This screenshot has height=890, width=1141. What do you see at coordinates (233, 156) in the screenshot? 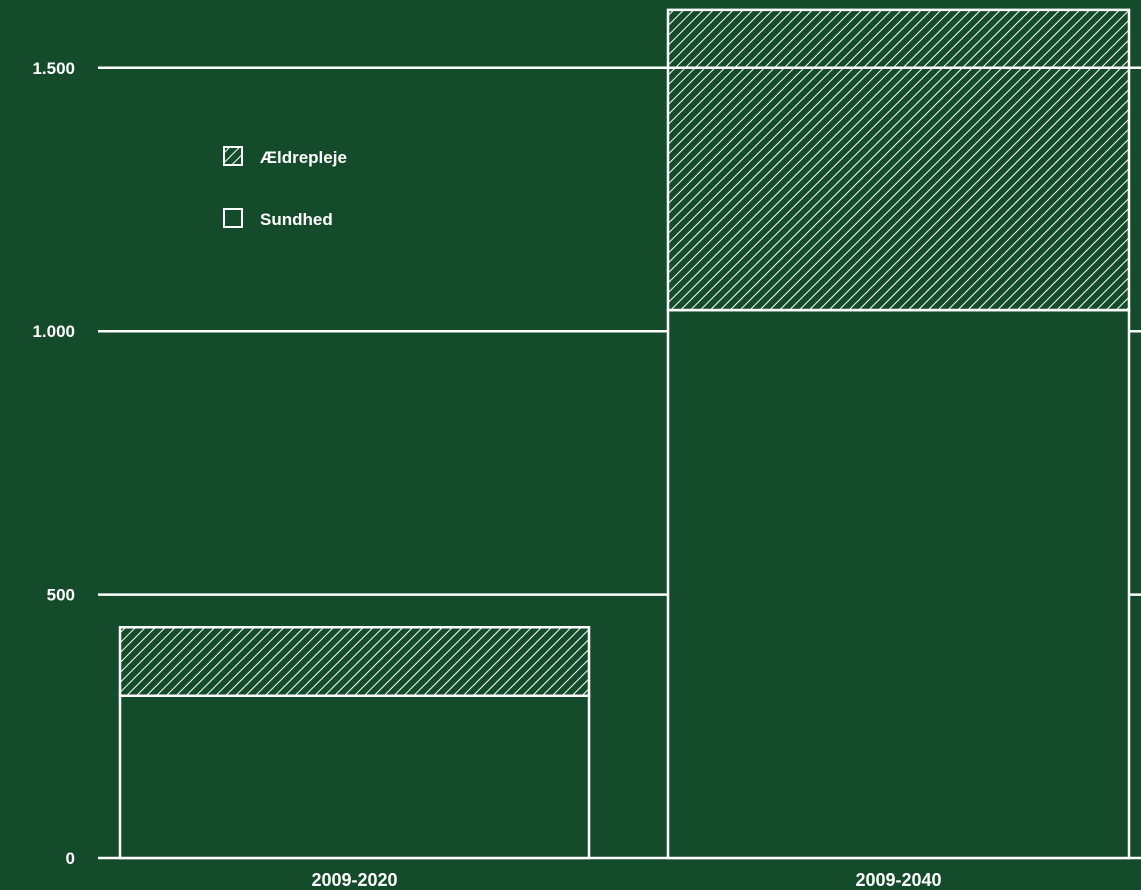
I see `legend-swatch-hatched` at bounding box center [233, 156].